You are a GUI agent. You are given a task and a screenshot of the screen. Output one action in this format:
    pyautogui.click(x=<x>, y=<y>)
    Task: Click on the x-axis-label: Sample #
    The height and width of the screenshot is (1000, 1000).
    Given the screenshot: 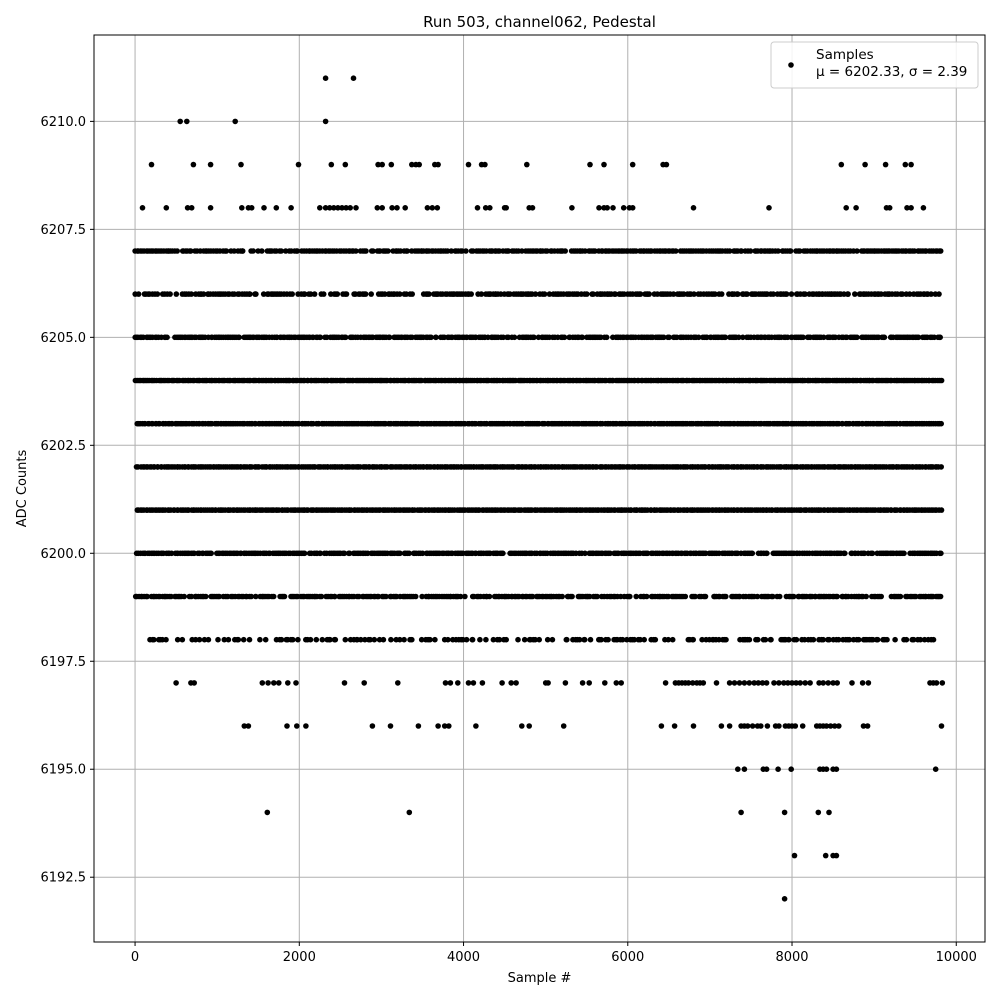 What is the action you would take?
    pyautogui.click(x=540, y=978)
    